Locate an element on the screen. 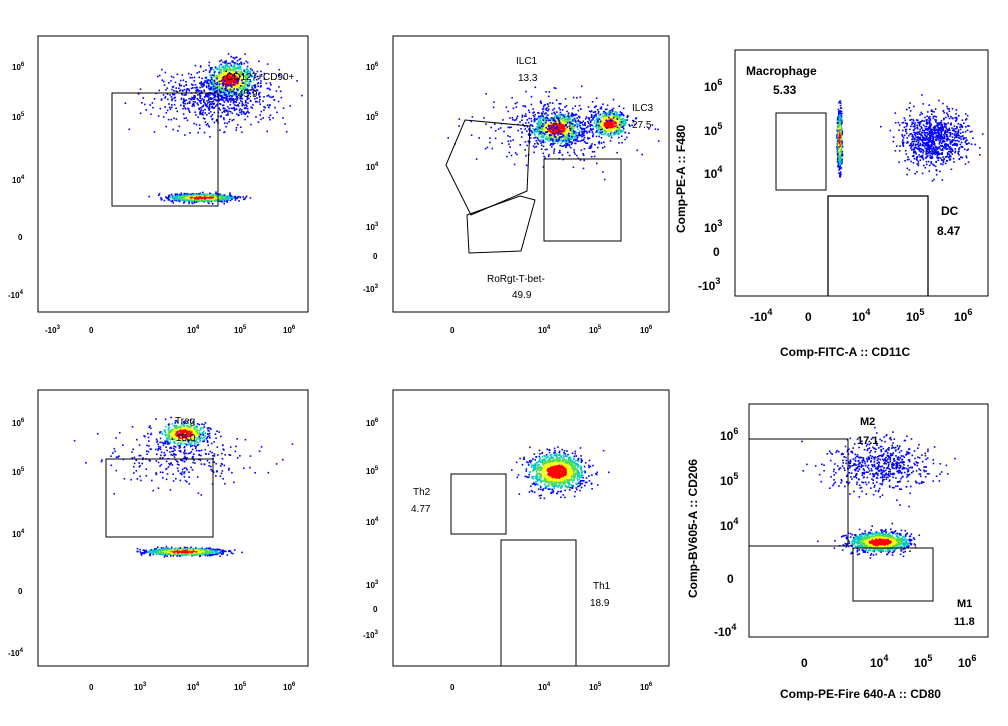 This screenshot has width=1008, height=726. plot-frame is located at coordinates (531, 174).